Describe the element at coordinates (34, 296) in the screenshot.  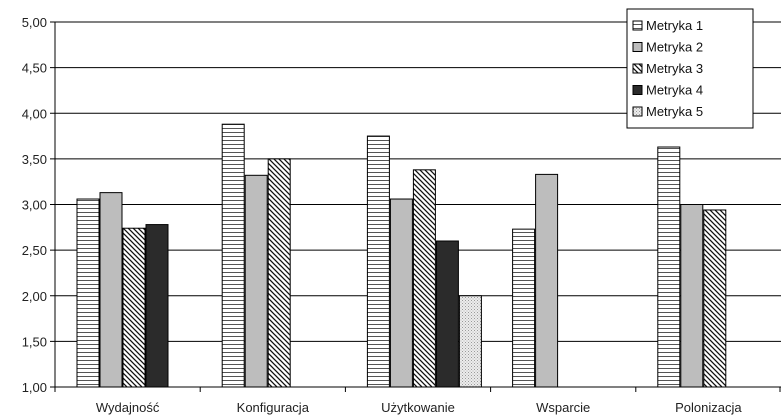
I see `y-tick-label: 2,00` at that location.